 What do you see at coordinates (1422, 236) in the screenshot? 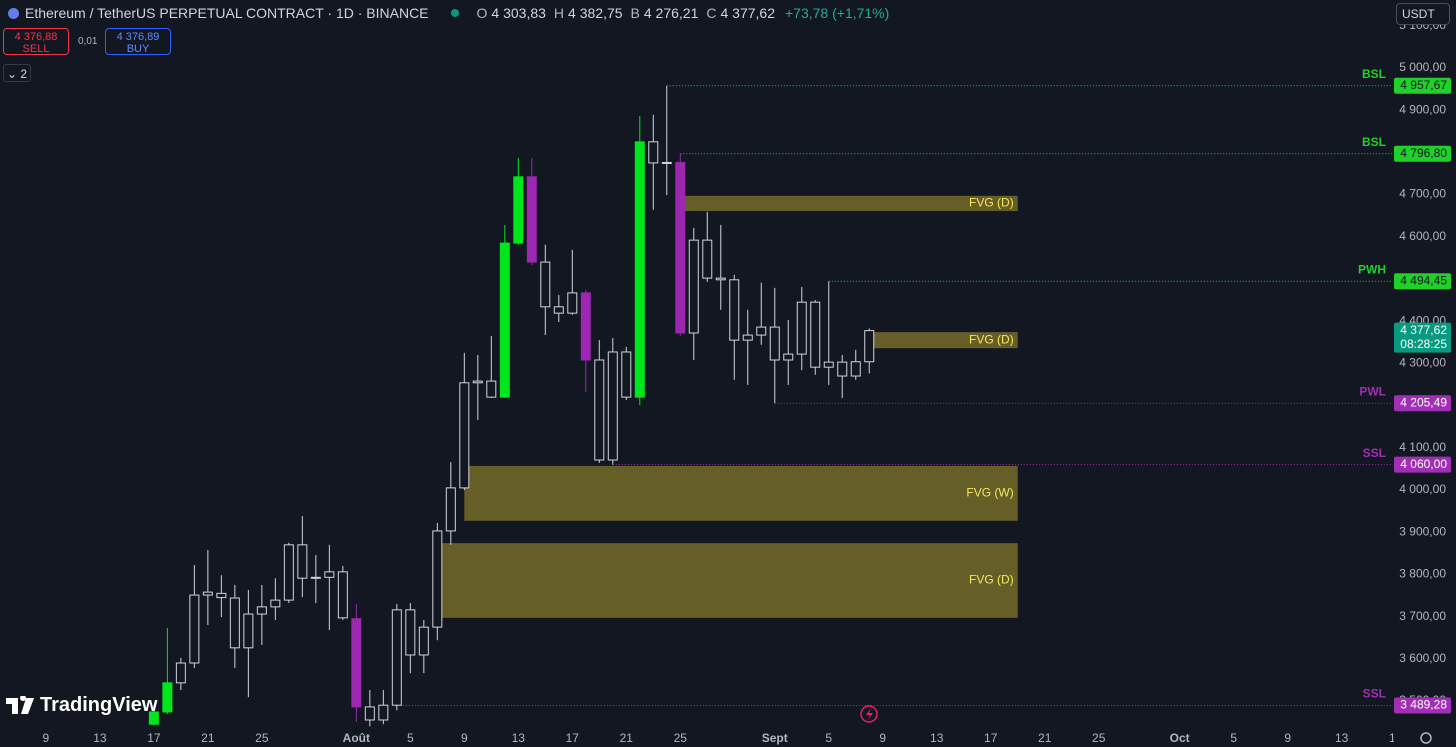
I see `y-tick-label: 4 600,00` at bounding box center [1422, 236].